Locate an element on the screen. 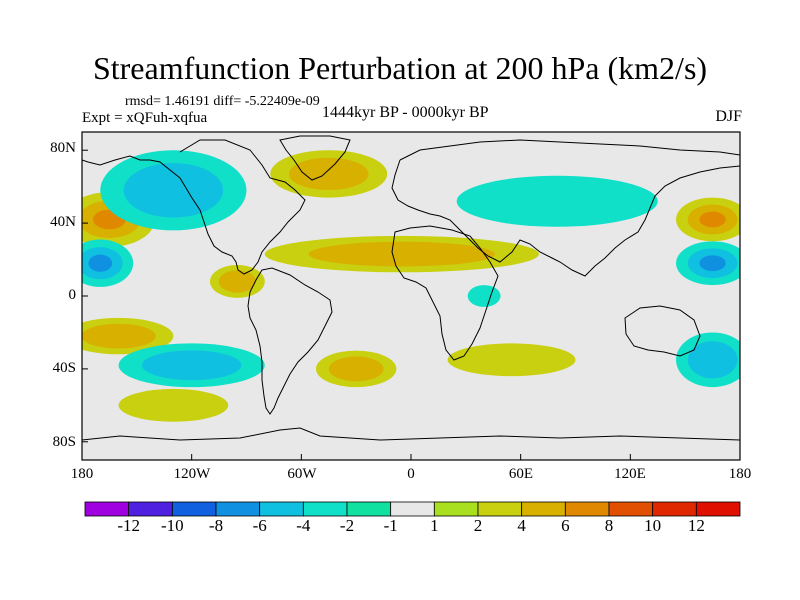 This screenshot has width=800, height=600. anomaly-subtropical-pacific-low-west is located at coordinates (108, 263).